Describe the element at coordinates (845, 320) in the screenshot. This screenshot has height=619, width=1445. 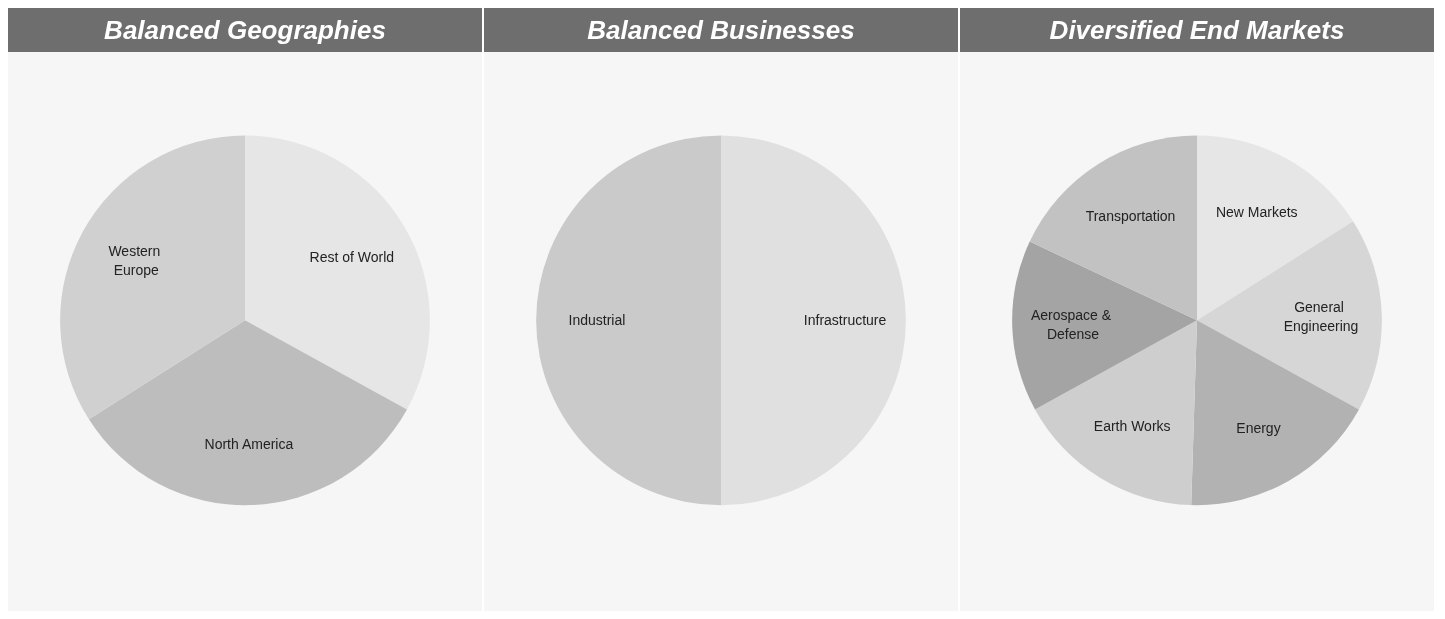
I see `slice-label: Infrastructure` at that location.